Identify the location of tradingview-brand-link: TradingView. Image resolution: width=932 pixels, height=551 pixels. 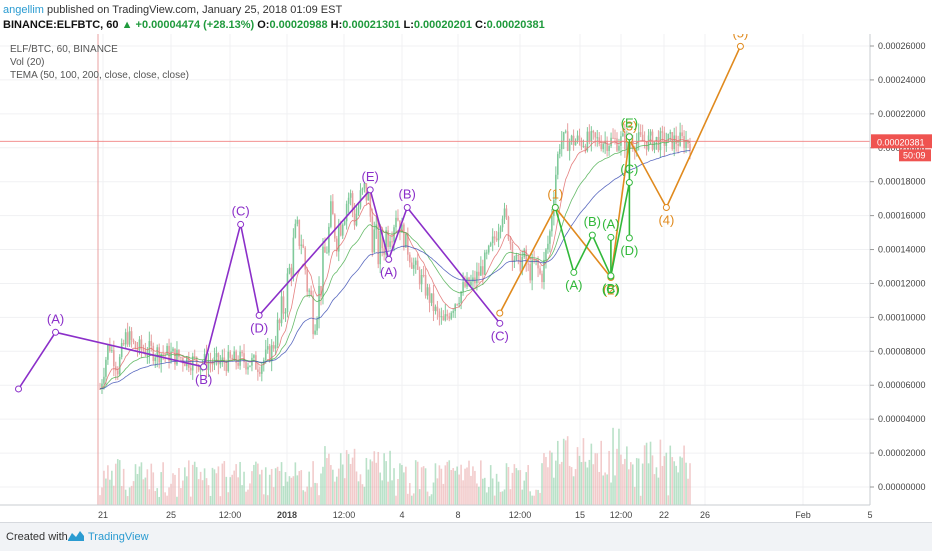
(118, 537).